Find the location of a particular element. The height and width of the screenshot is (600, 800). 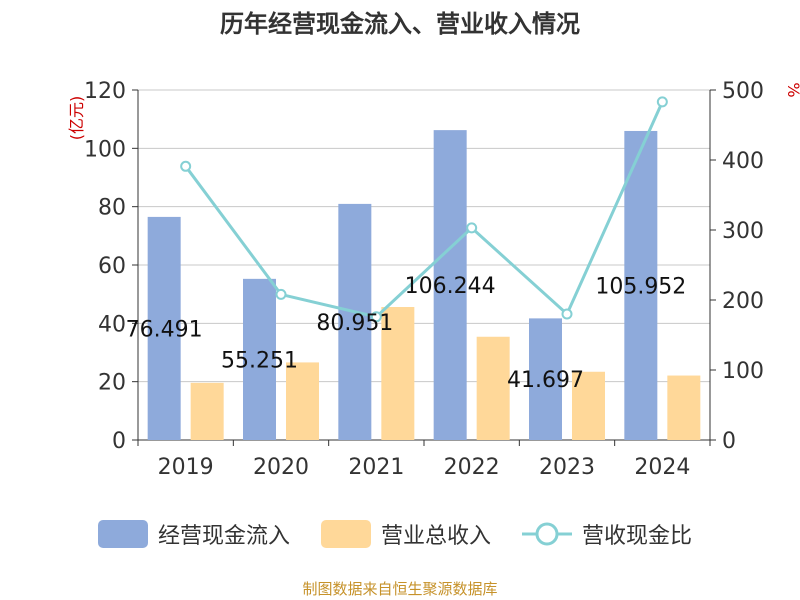

y-left-tick-label: 20 is located at coordinates (112, 383).